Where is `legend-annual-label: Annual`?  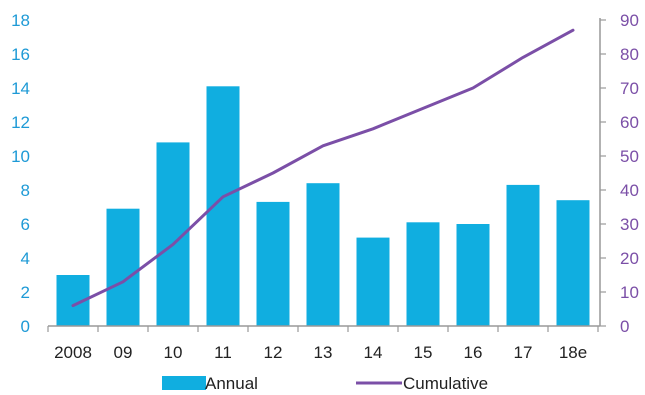
legend-annual-label: Annual is located at coordinates (231, 383).